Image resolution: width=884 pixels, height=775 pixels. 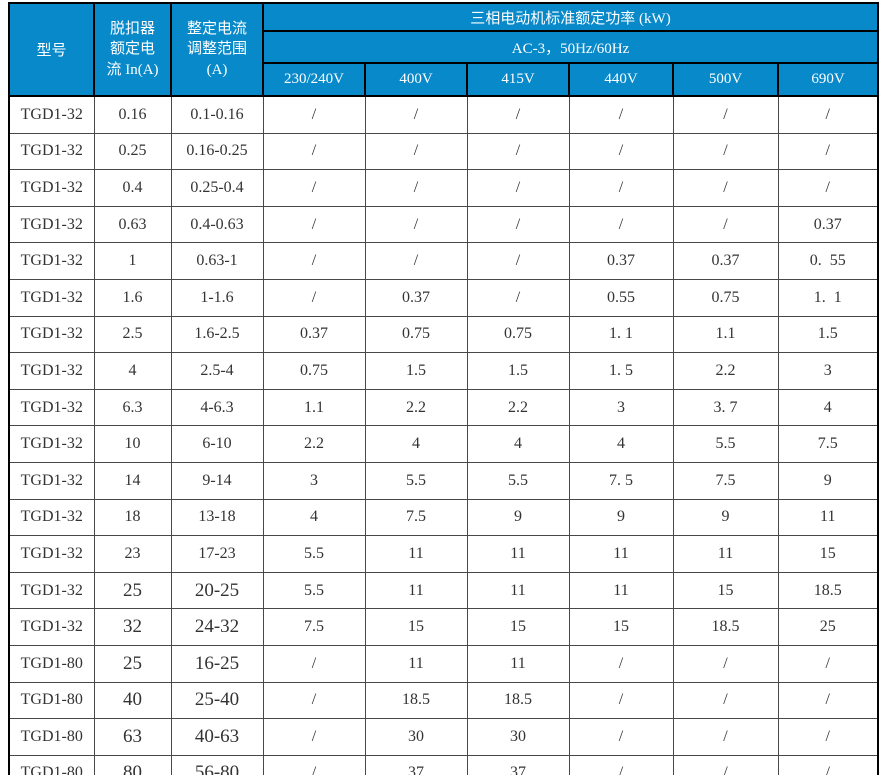 What do you see at coordinates (217, 444) in the screenshot?
I see `range-cell: 6-10` at bounding box center [217, 444].